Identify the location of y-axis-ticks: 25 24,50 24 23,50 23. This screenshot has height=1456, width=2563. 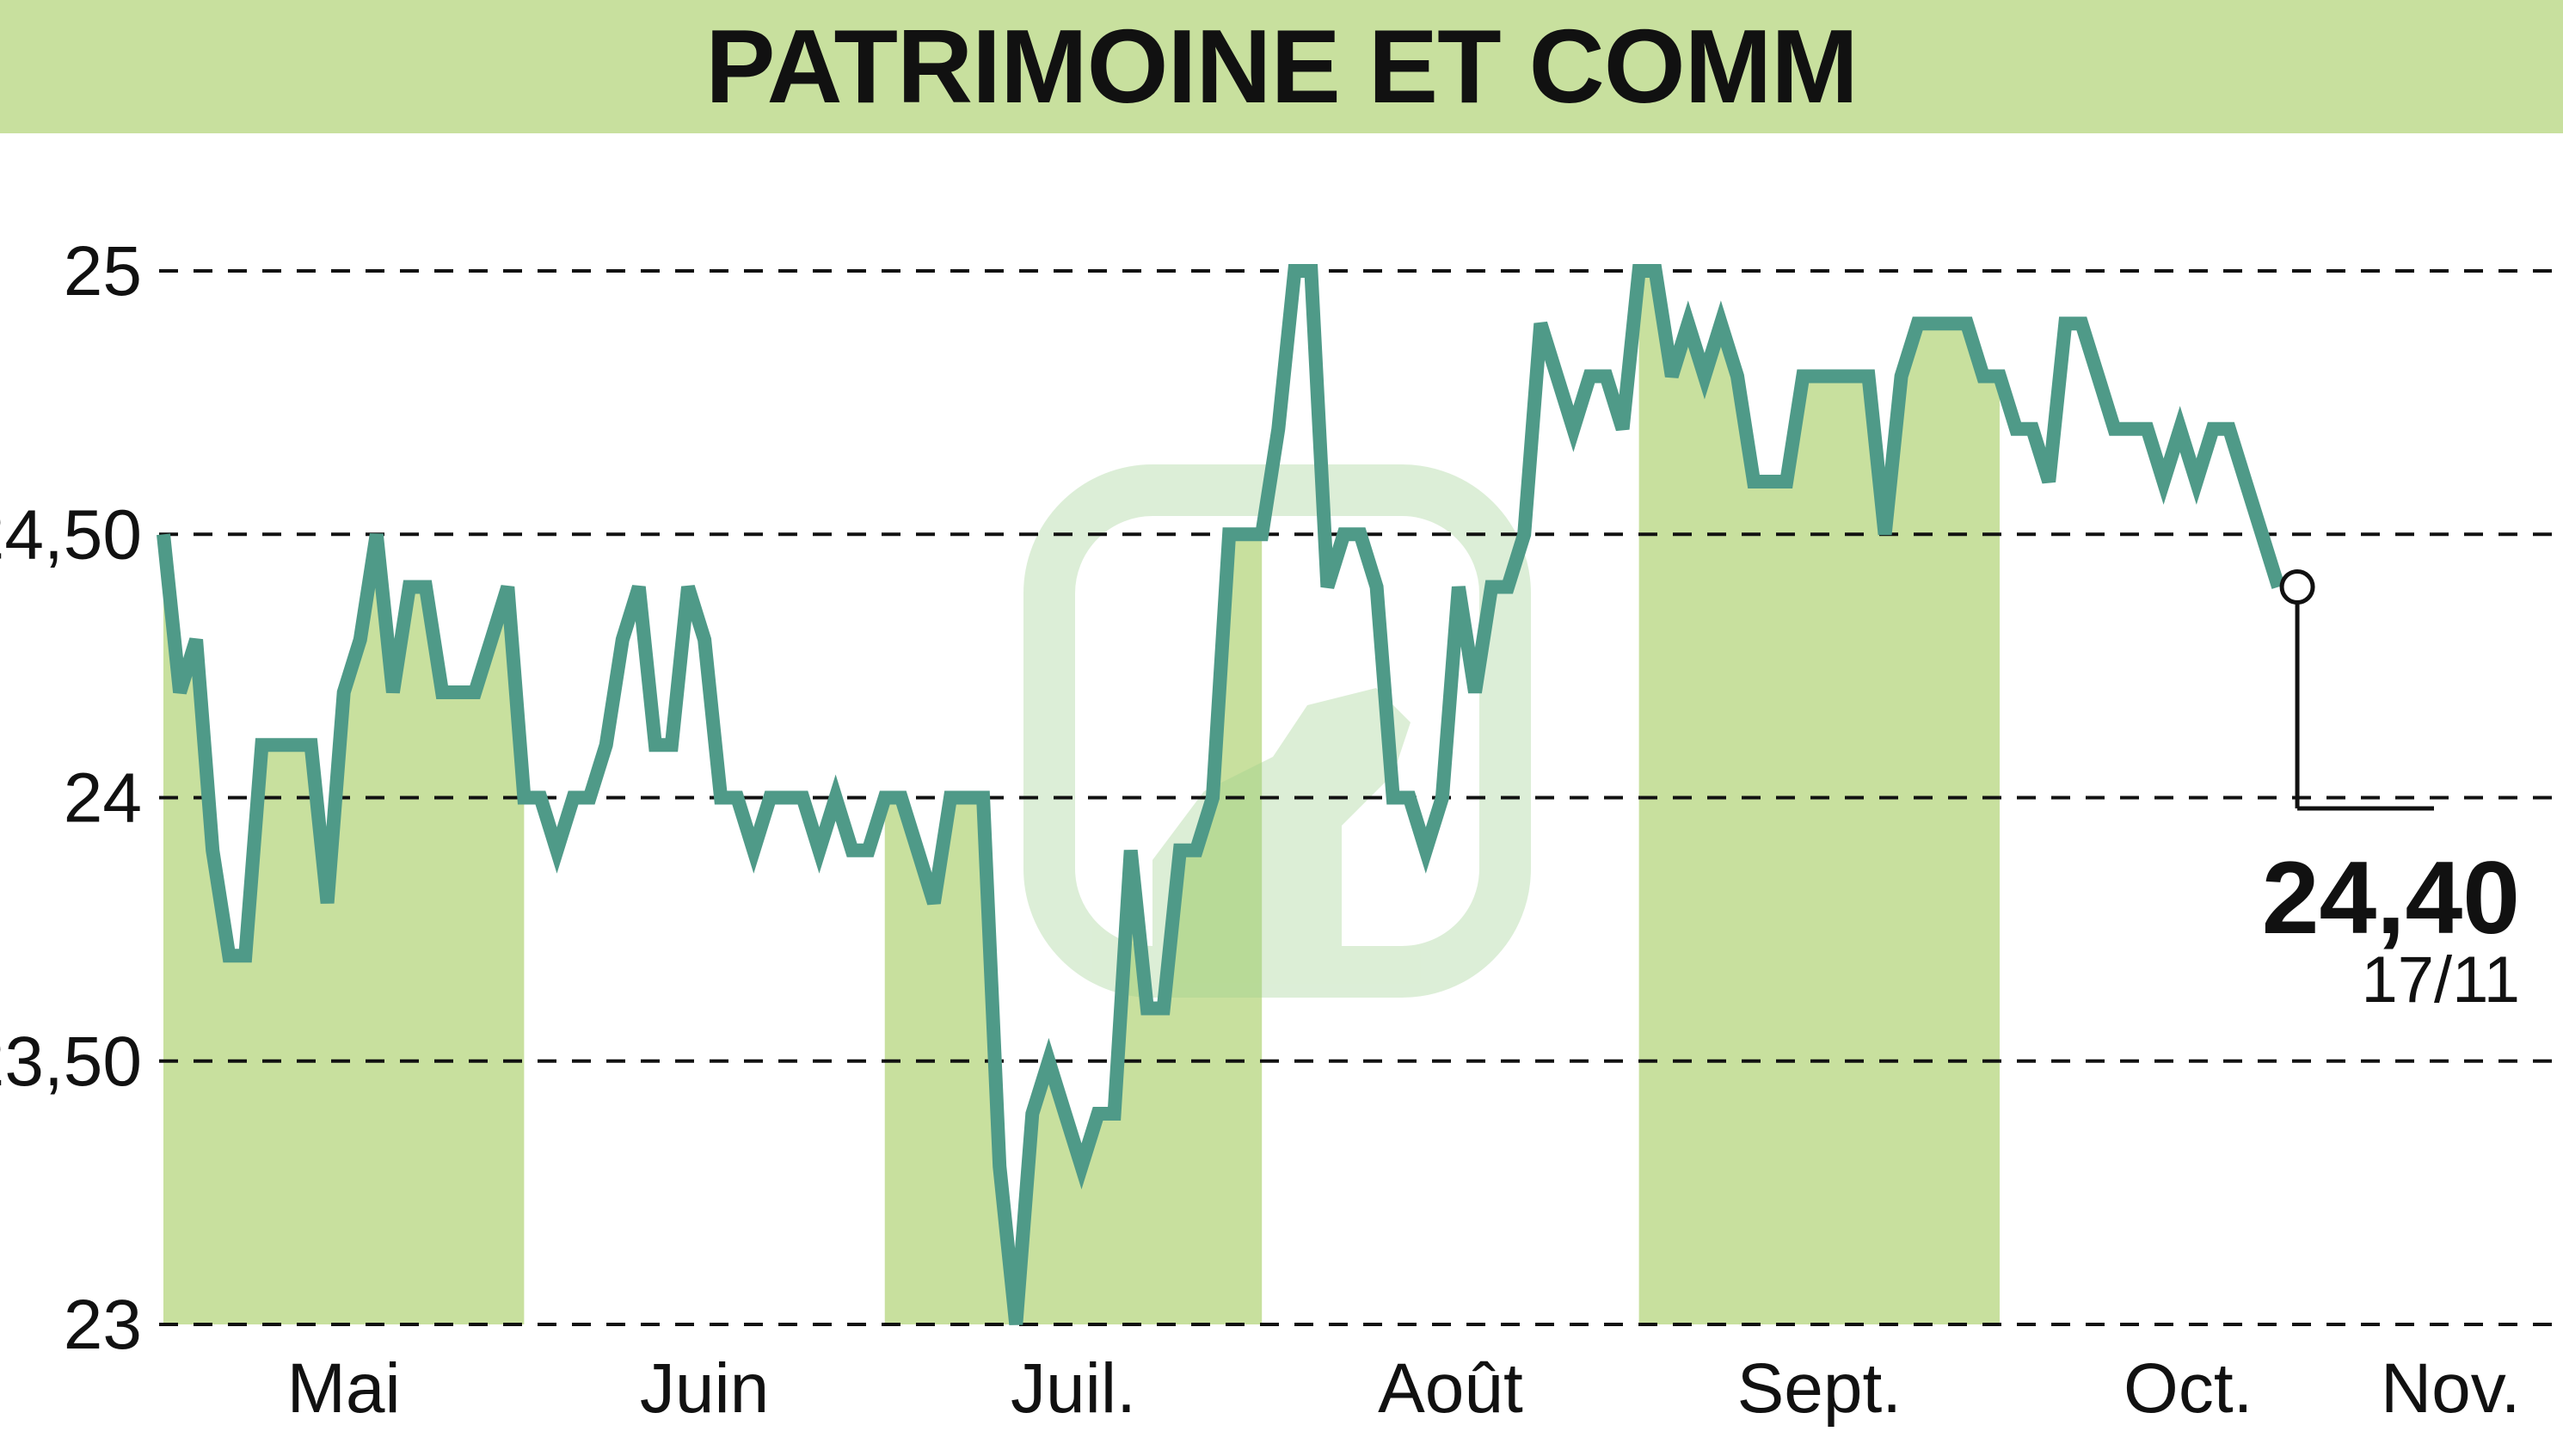
(71, 798).